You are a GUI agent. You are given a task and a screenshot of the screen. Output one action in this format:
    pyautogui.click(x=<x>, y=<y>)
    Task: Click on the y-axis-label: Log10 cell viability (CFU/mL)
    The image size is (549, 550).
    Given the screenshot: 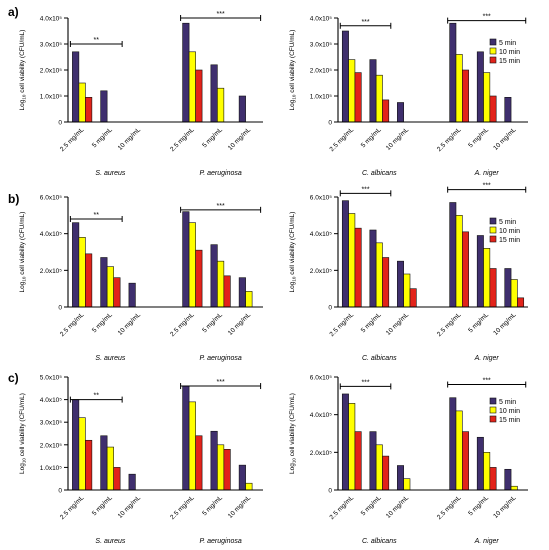 What is the action you would take?
    pyautogui.click(x=23, y=433)
    